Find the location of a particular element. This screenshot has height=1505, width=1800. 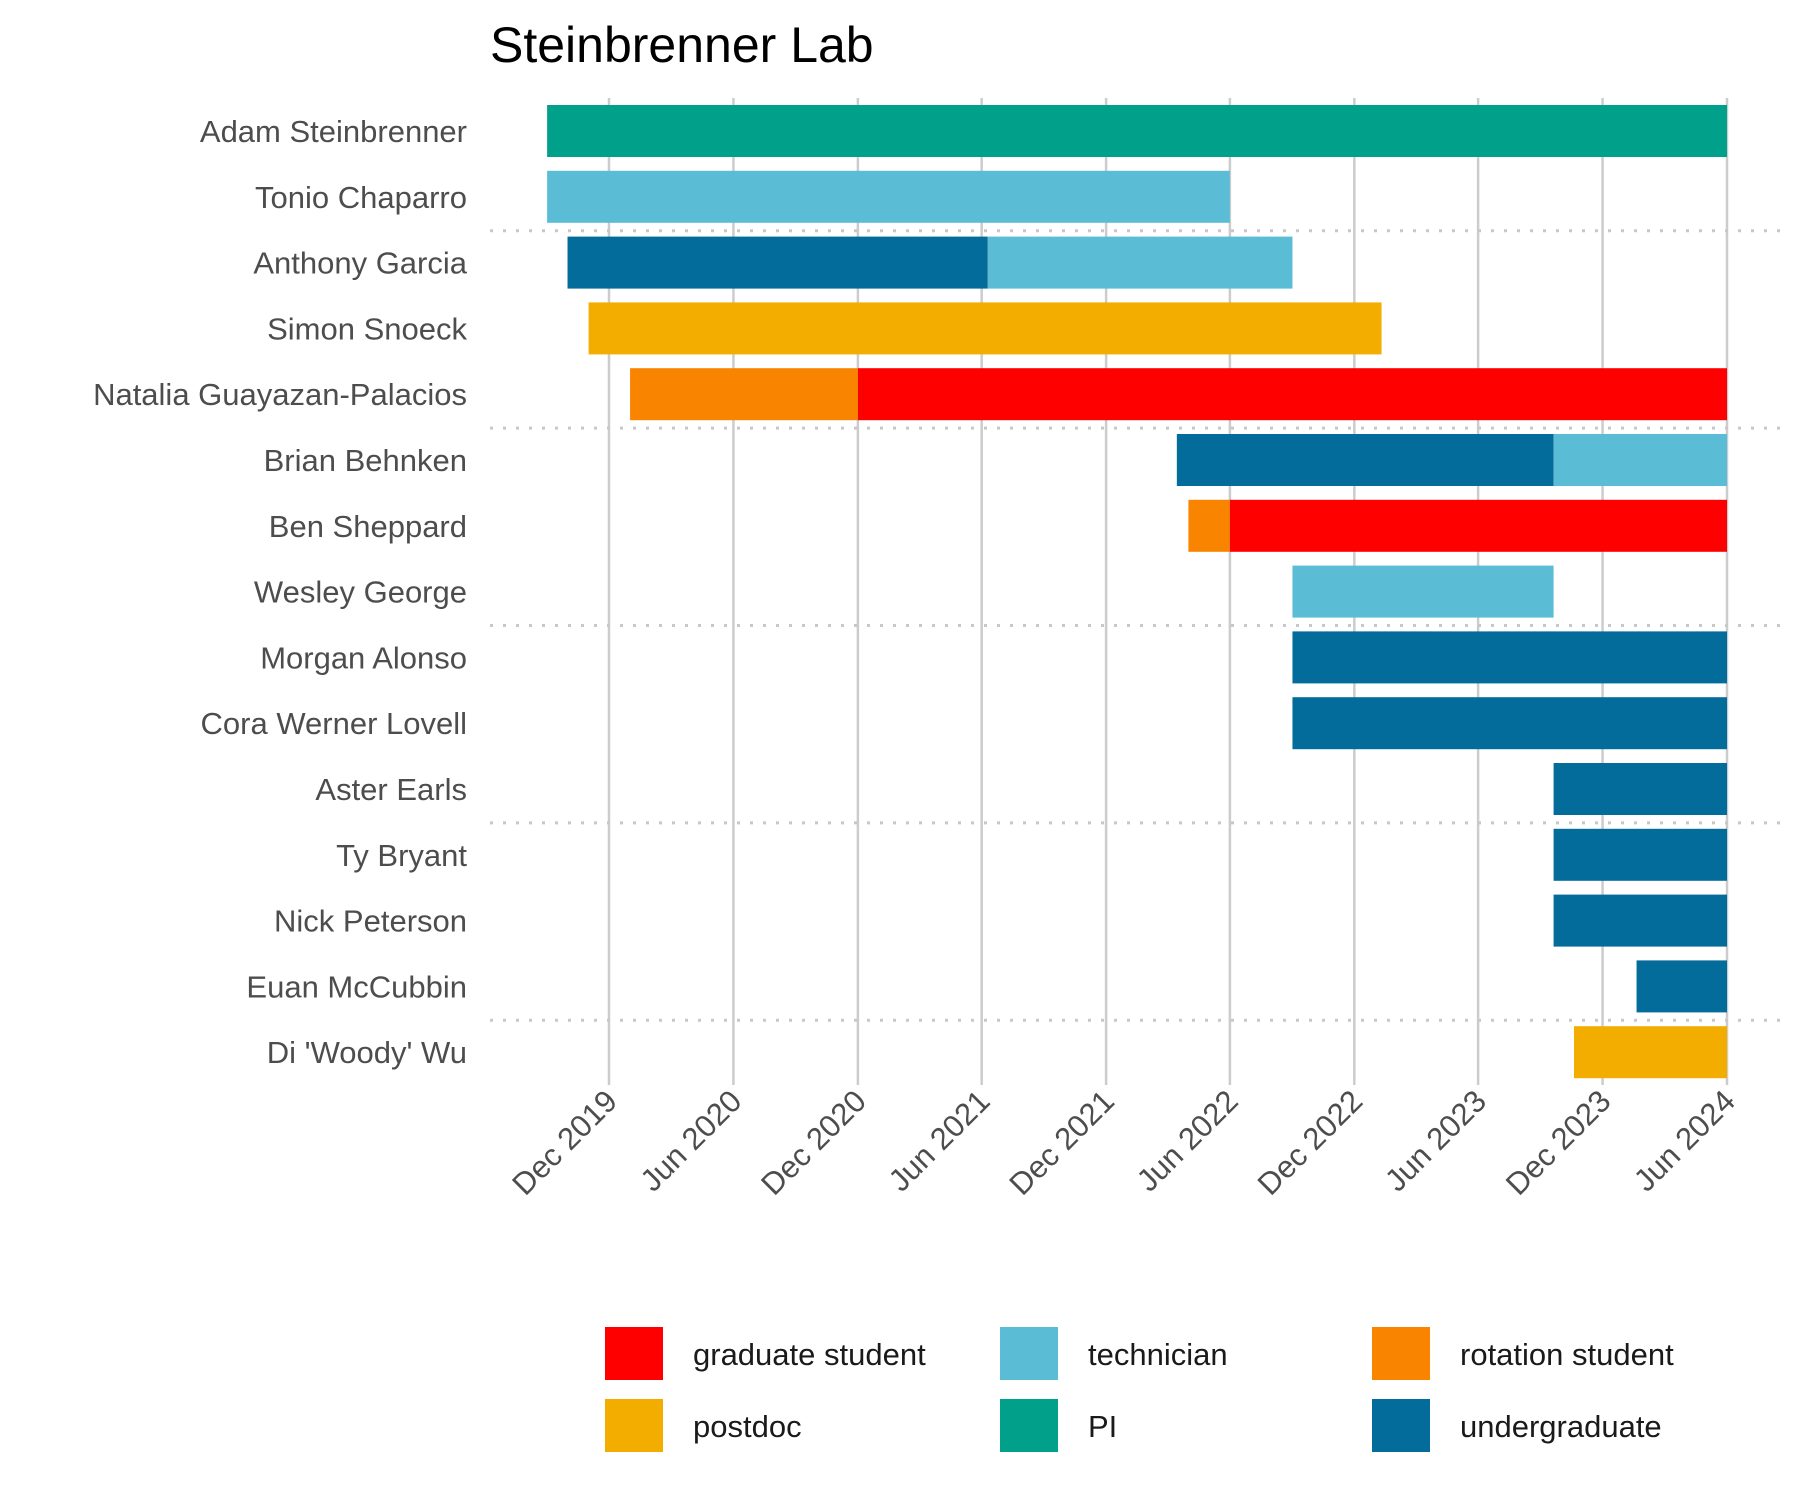

bar-brian-behnken-undergraduate is located at coordinates (1365, 460).